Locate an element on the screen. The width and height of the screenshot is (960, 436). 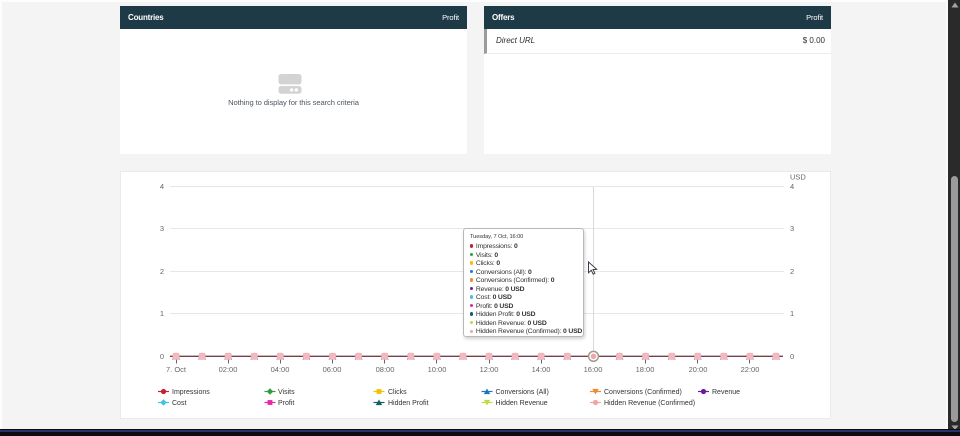
svg-text: 18:00 is located at coordinates (645, 369).